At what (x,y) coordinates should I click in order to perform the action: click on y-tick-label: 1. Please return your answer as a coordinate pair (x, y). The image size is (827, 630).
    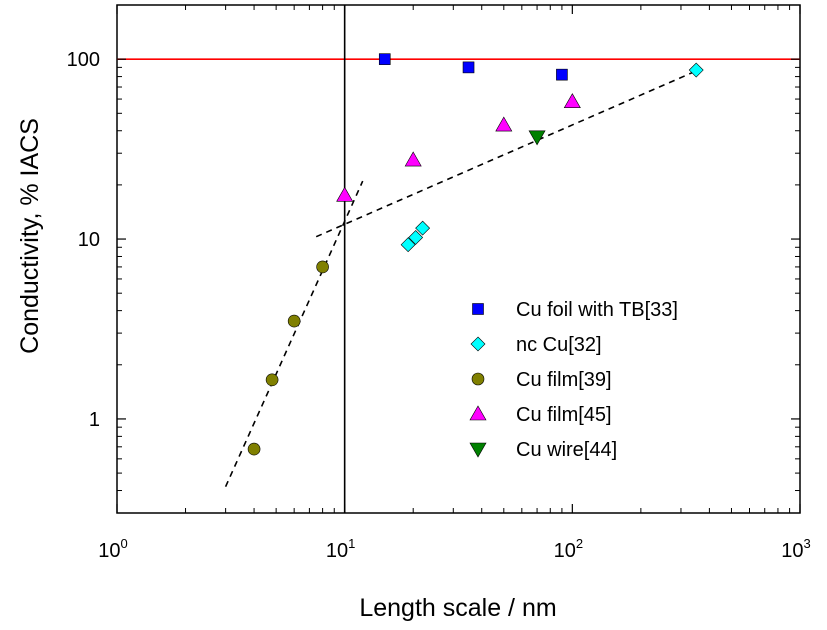
    Looking at the image, I should click on (94, 420).